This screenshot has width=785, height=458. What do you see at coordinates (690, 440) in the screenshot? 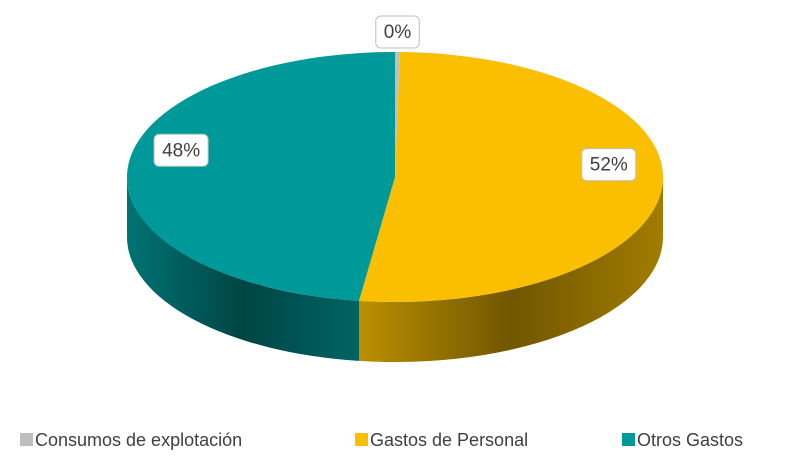
I see `legend-label: Otros Gastos` at bounding box center [690, 440].